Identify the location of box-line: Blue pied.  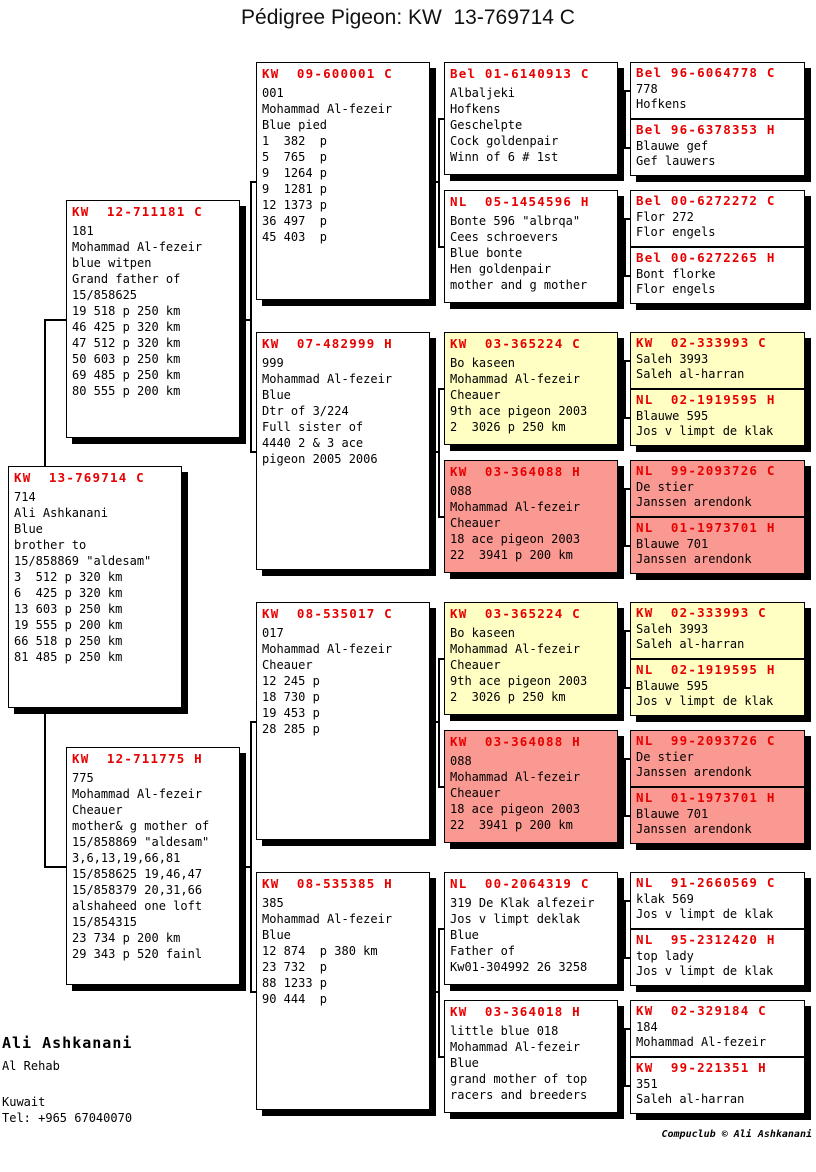
(295, 125).